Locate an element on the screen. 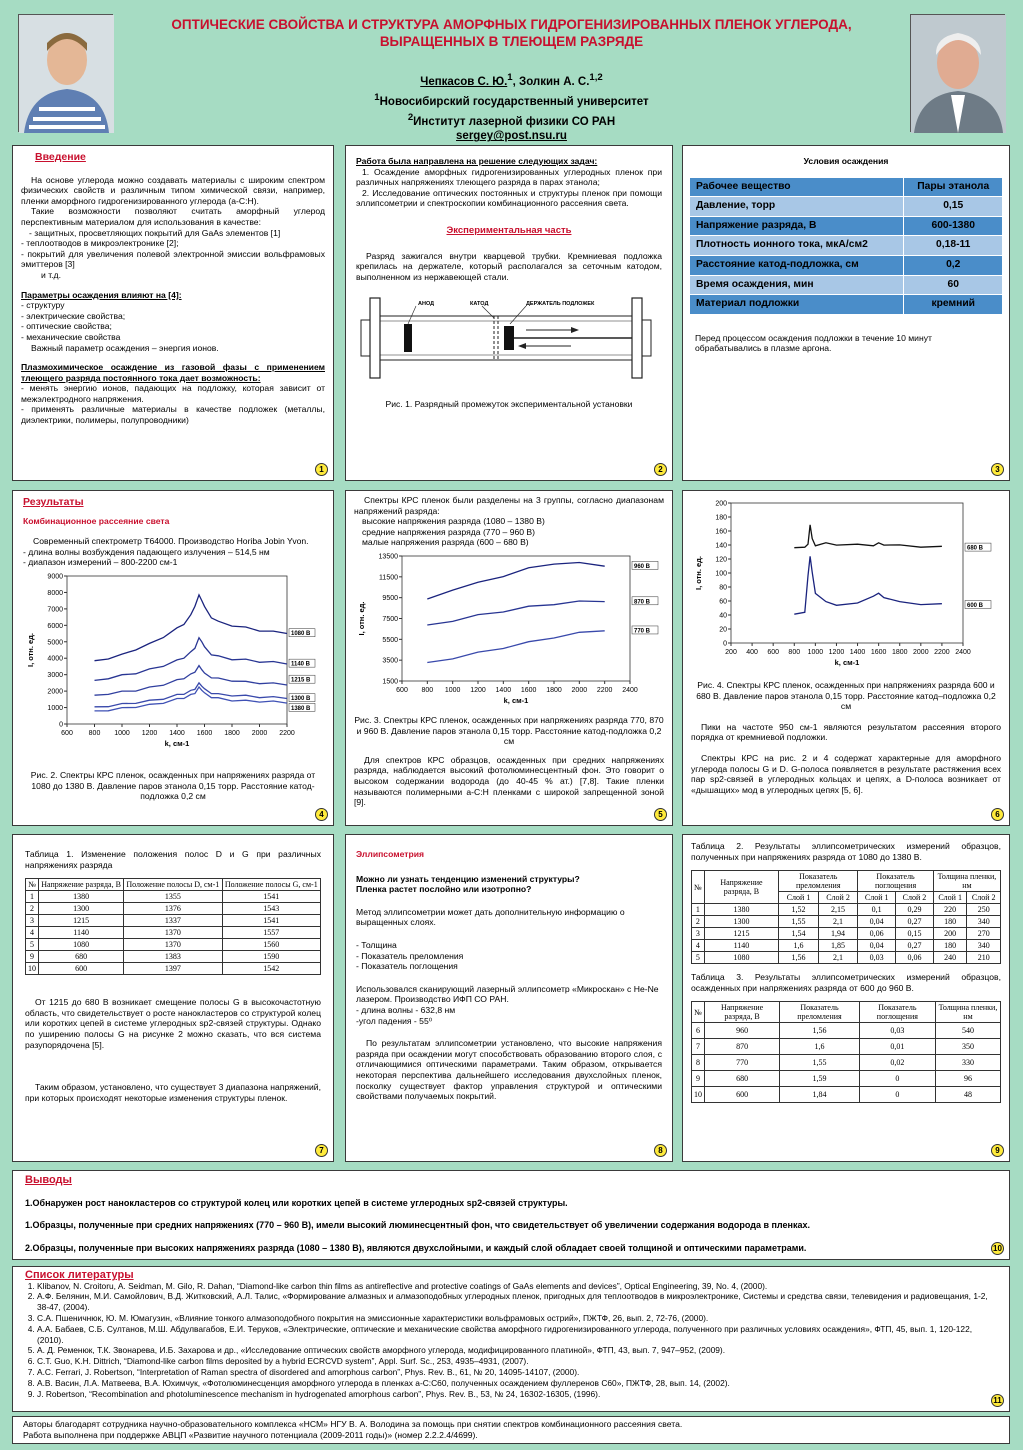  table-cell: 10 is located at coordinates (32, 969).